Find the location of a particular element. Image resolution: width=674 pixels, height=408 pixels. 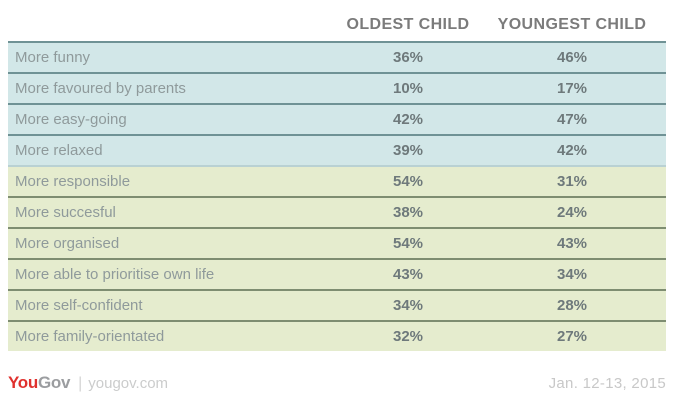

table-row: More organised 54% 43% is located at coordinates (337, 242).